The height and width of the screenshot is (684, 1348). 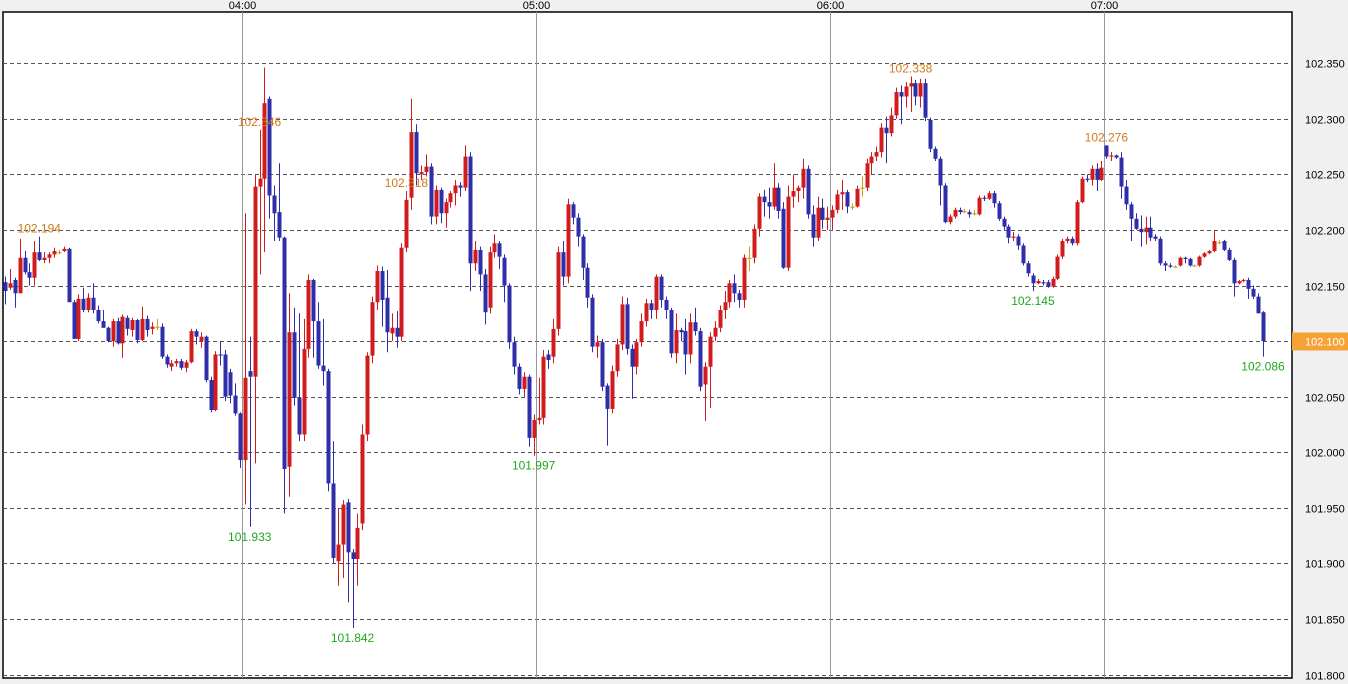 I want to click on high-label: 102.318, so click(x=407, y=183).